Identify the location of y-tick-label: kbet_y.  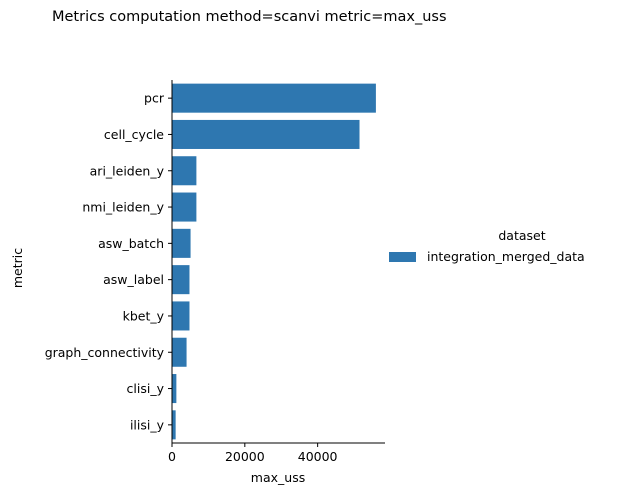
(144, 315).